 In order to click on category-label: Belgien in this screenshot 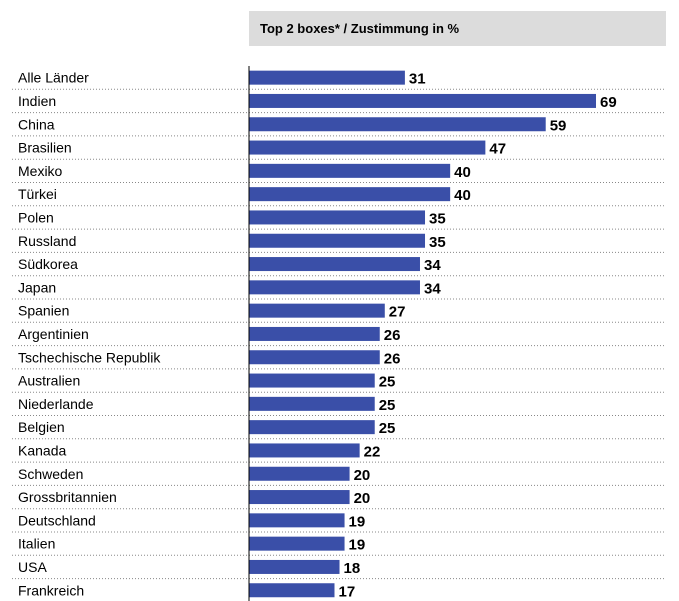, I will do `click(41, 427)`.